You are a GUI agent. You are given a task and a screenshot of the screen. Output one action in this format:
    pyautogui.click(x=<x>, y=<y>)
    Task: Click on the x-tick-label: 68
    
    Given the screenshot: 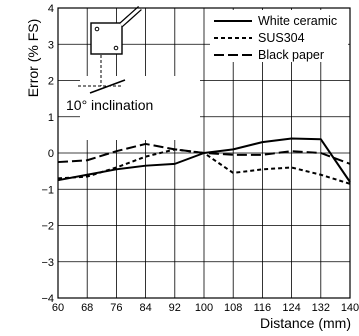 What is the action you would take?
    pyautogui.click(x=87, y=308)
    